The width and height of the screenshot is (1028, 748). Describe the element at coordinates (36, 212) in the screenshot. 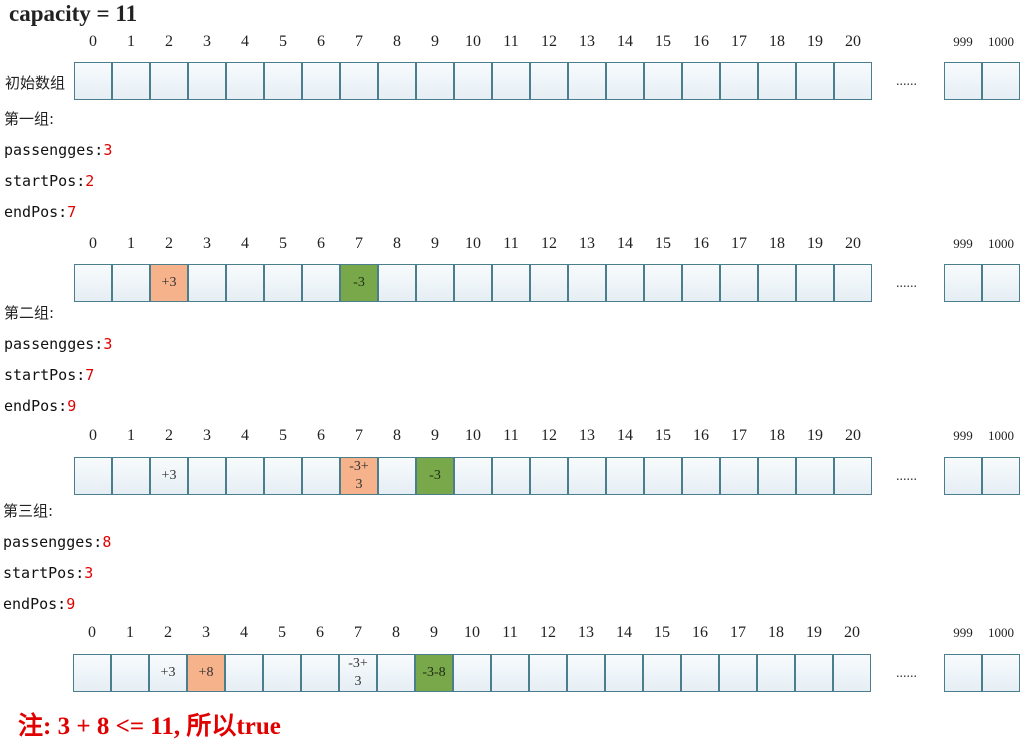

I see `param-key: endPos:` at that location.